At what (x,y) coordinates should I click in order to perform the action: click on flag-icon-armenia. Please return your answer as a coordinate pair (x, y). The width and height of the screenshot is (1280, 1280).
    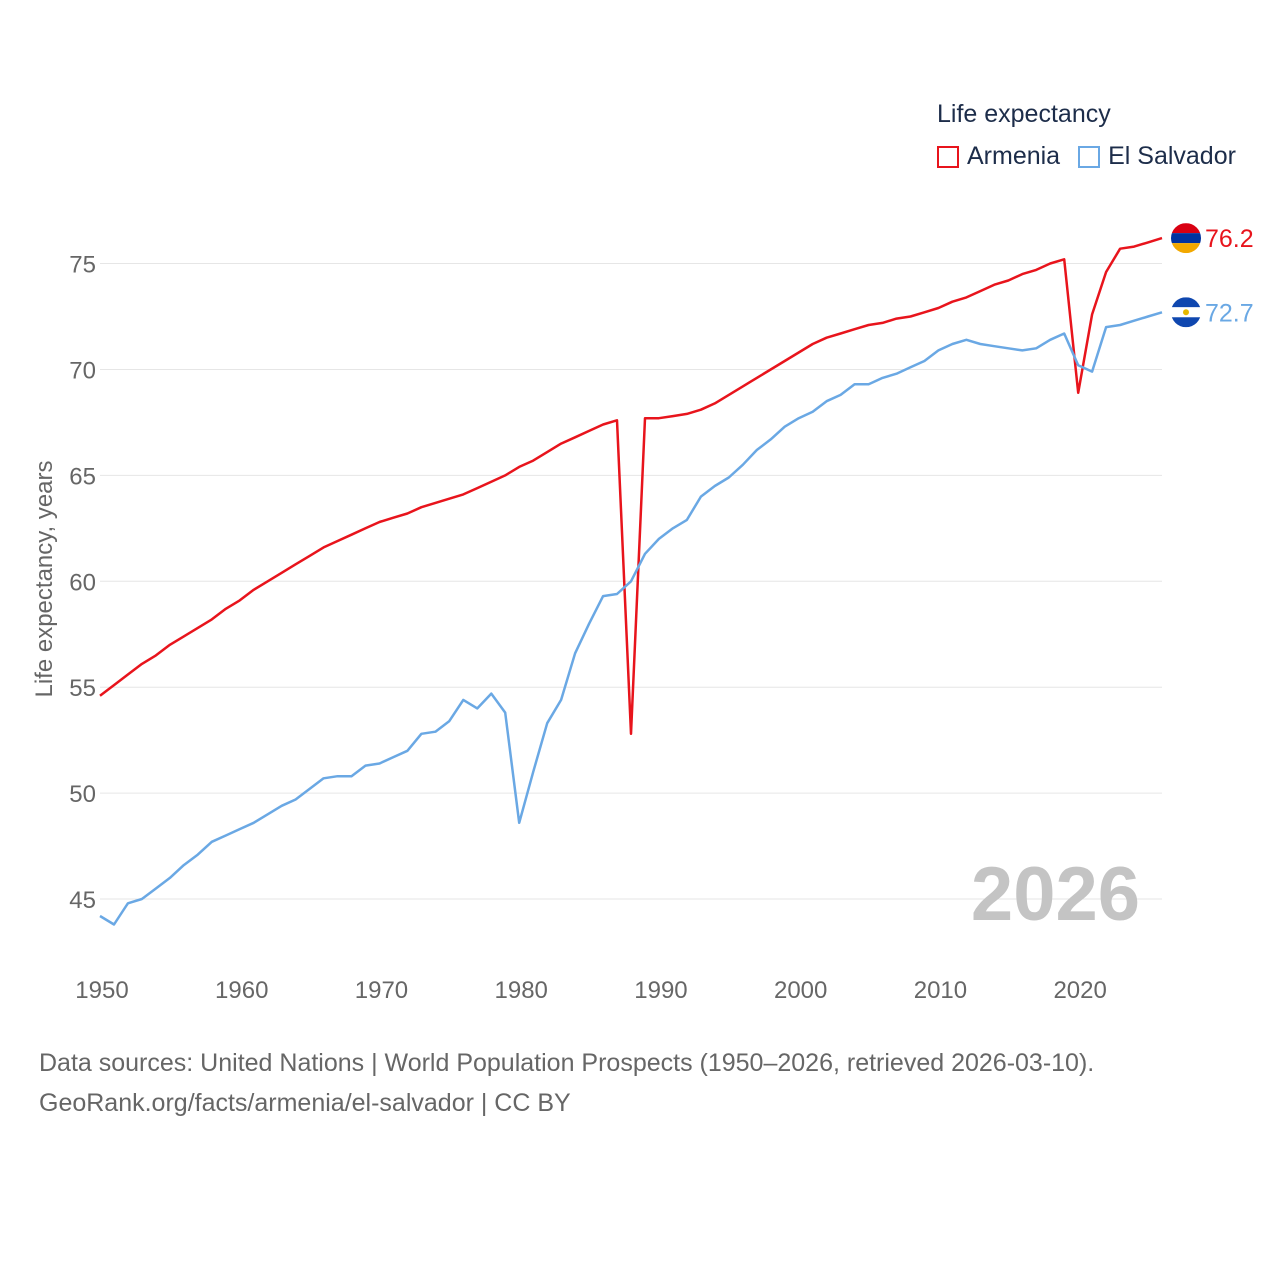
    Looking at the image, I should click on (1186, 238).